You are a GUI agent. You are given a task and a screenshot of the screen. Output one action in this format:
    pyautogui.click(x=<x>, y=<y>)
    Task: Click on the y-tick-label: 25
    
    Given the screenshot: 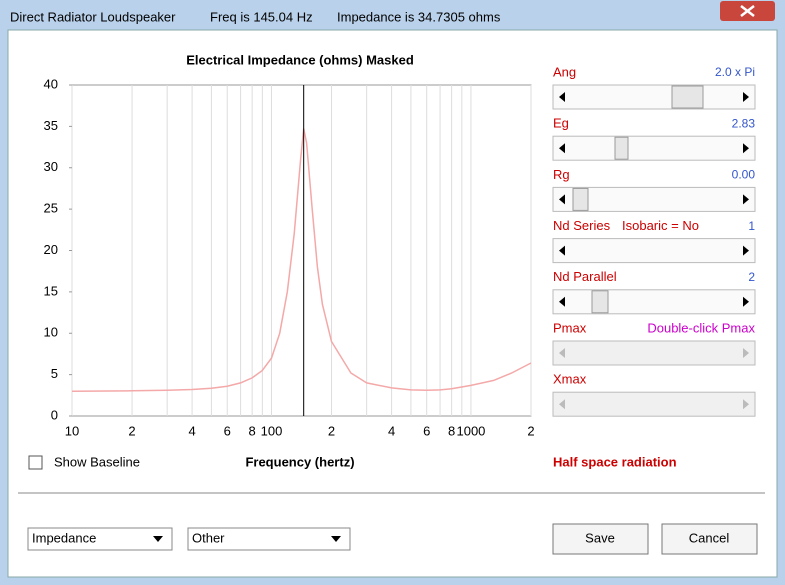 What is the action you would take?
    pyautogui.click(x=51, y=208)
    